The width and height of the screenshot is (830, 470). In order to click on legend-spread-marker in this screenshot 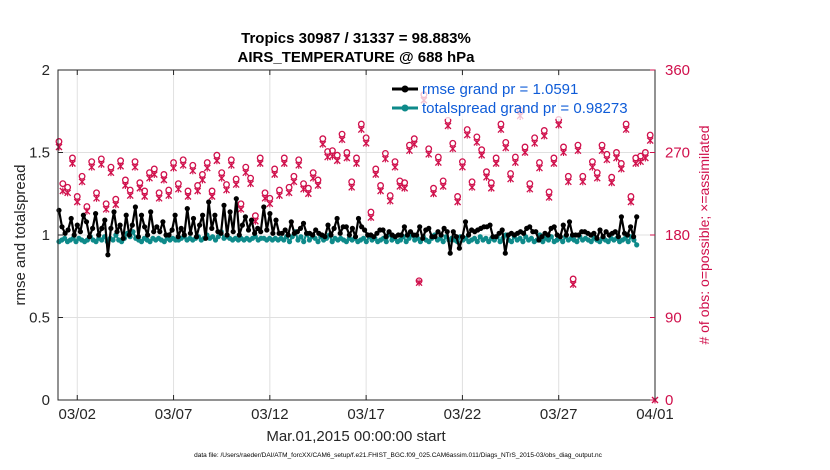, I will do `click(405, 108)`.